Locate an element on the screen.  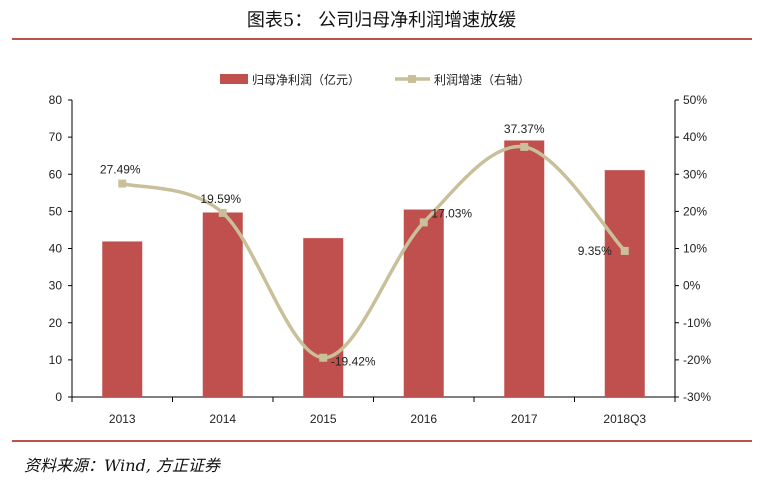
legend-bar-swatch is located at coordinates (234, 79).